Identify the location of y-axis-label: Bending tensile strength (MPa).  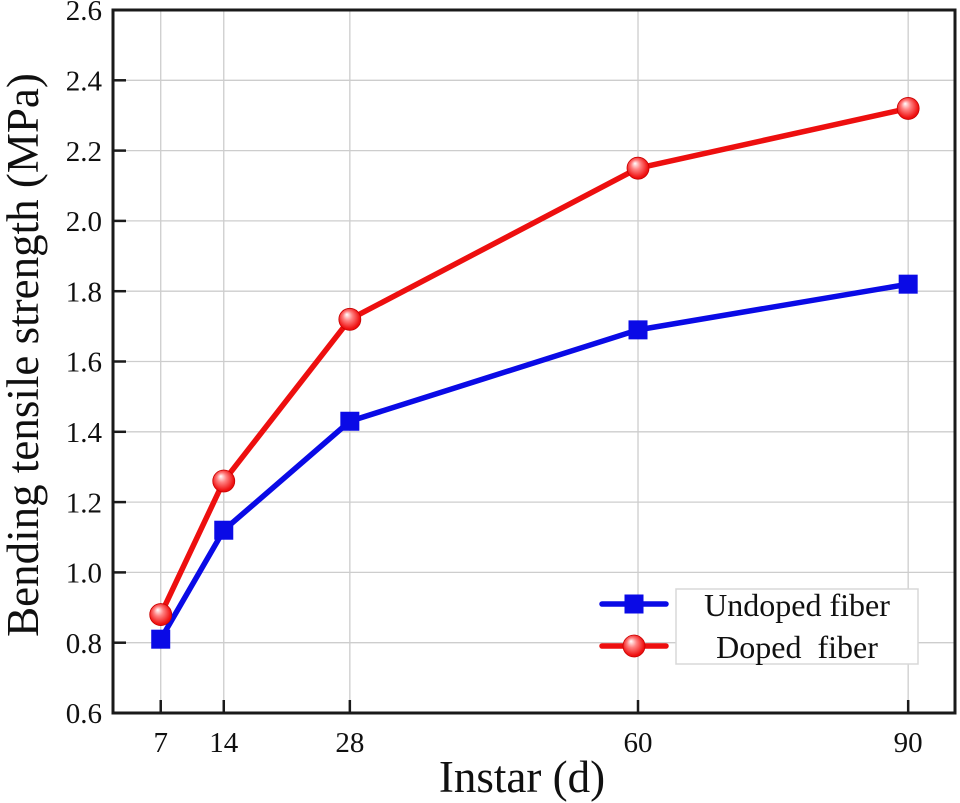
(24, 355).